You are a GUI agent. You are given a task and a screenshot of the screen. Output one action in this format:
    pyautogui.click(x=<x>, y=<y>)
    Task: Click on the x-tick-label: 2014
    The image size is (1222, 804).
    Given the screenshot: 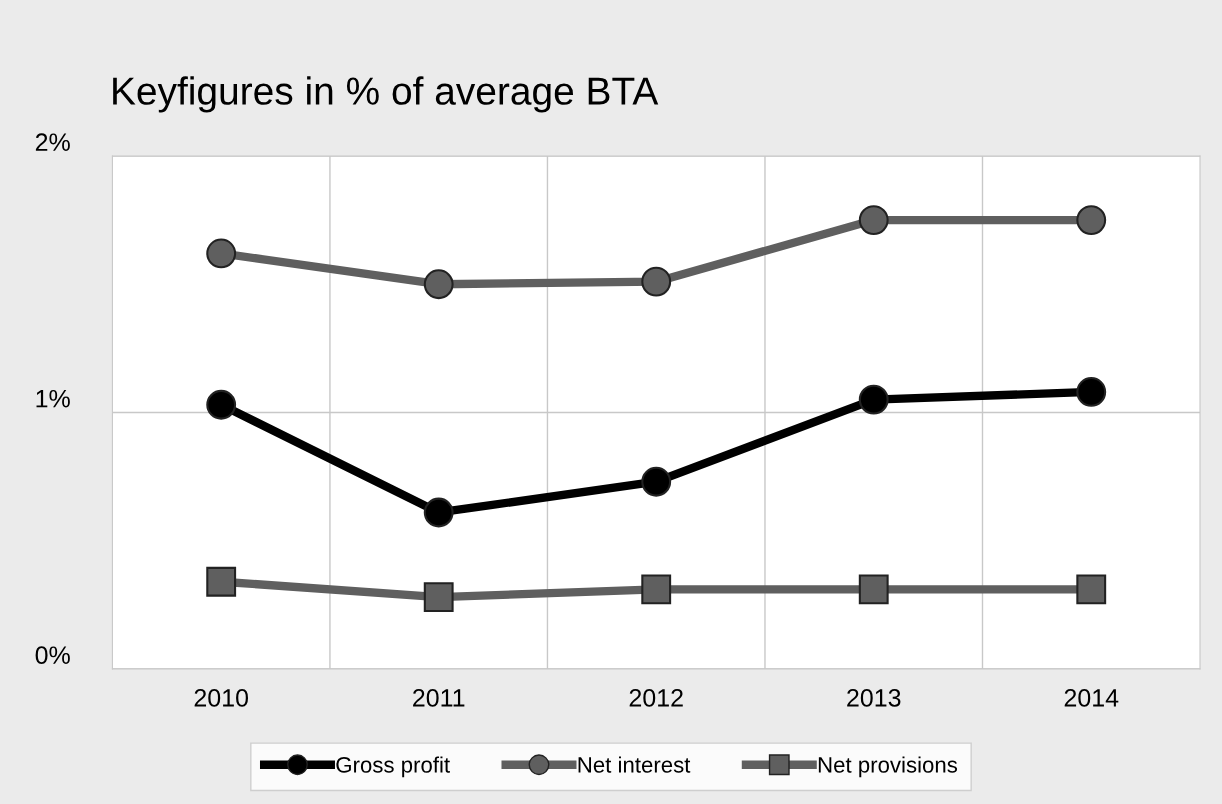 What is the action you would take?
    pyautogui.click(x=1091, y=698)
    